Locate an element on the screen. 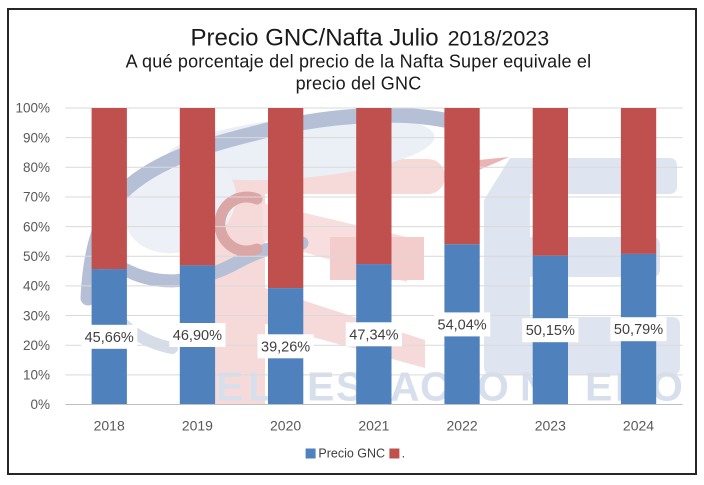 This screenshot has width=704, height=485. svg-text: Precio GNC is located at coordinates (351, 454).